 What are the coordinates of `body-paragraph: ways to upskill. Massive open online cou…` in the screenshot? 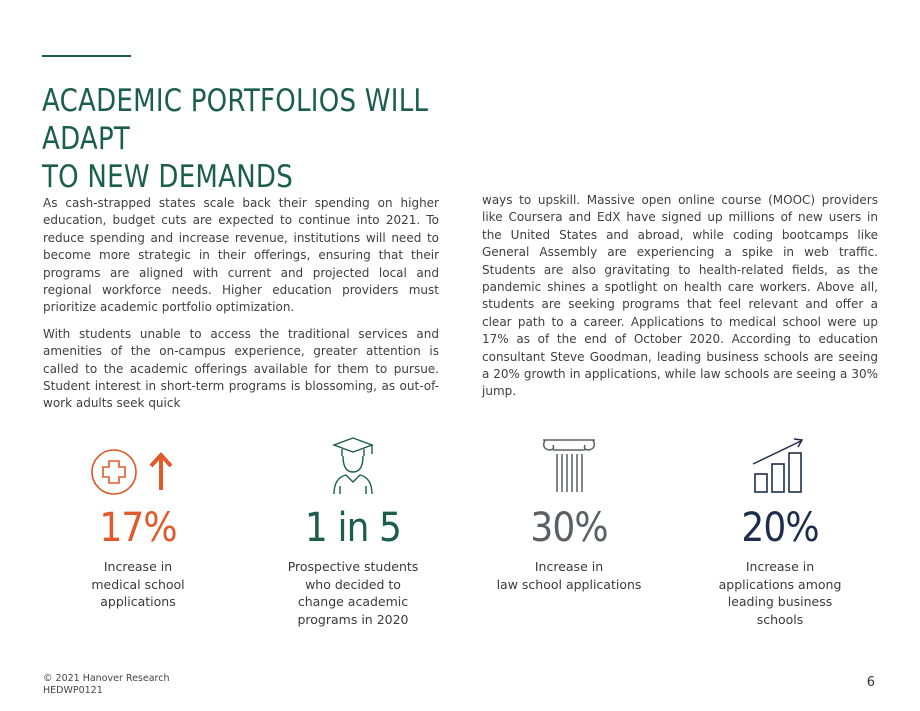 It's located at (680, 296).